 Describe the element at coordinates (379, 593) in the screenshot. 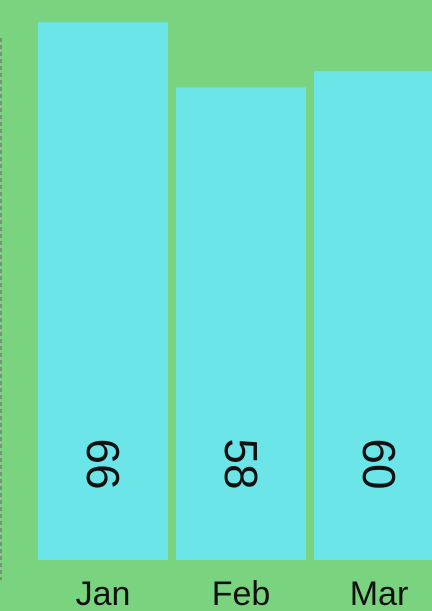

I see `x-tick-label-mar: Mar` at that location.